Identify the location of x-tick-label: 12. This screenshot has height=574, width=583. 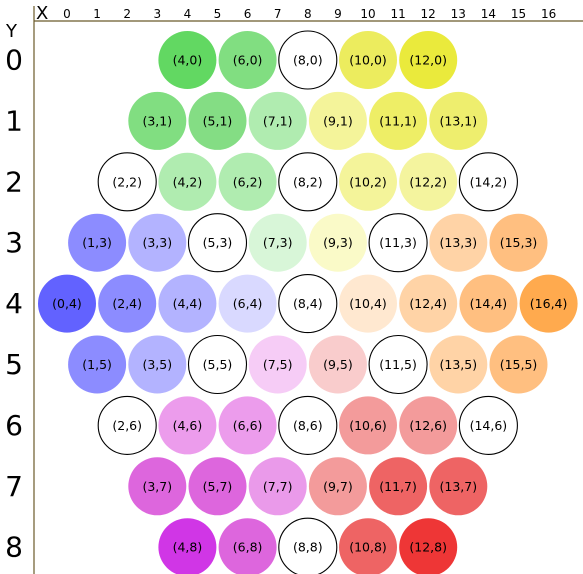
(428, 14).